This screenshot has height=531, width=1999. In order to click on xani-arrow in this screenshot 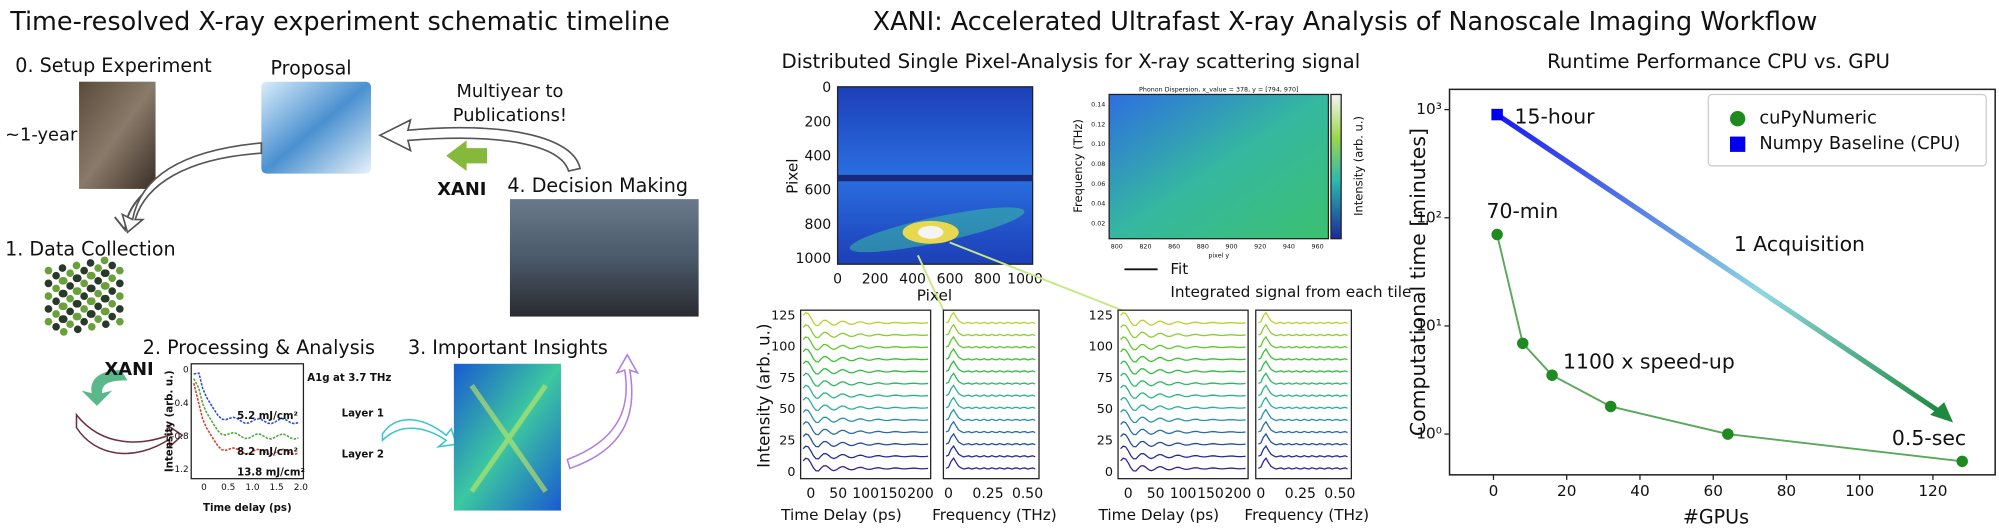, I will do `click(467, 156)`.